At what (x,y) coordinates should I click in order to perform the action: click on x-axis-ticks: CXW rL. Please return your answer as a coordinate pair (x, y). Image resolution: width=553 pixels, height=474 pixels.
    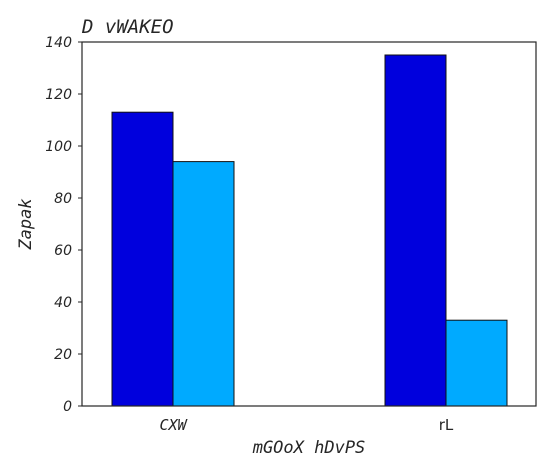
    Looking at the image, I should click on (306, 425).